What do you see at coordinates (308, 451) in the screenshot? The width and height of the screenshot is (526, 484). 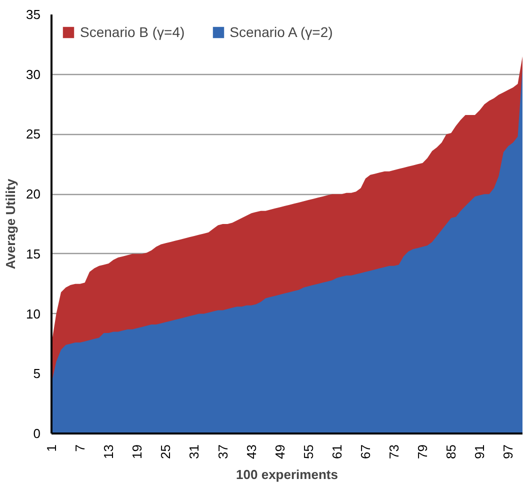 I see `x-tick-label: 55` at bounding box center [308, 451].